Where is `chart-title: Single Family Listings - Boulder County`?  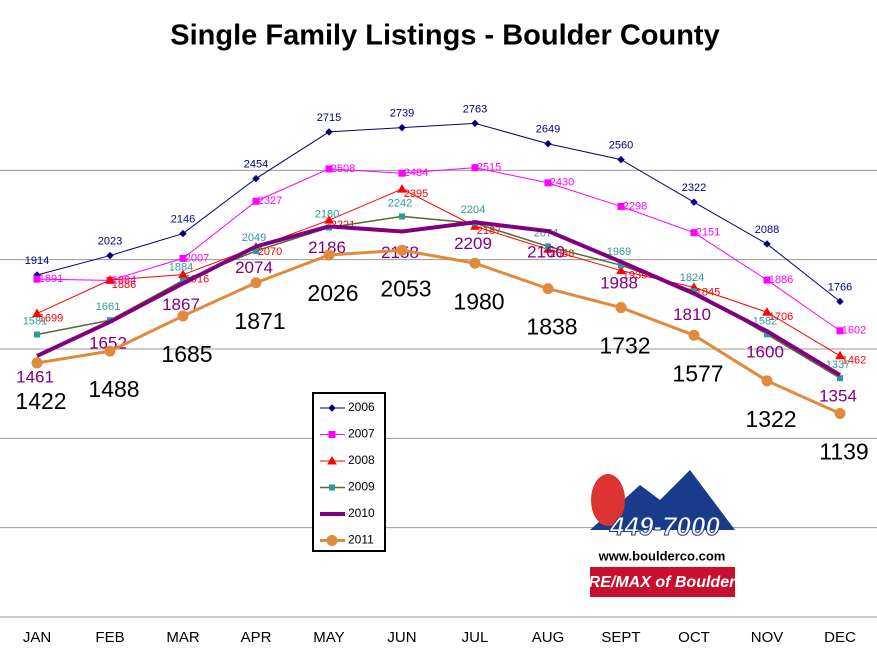
chart-title: Single Family Listings - Boulder County is located at coordinates (444, 36).